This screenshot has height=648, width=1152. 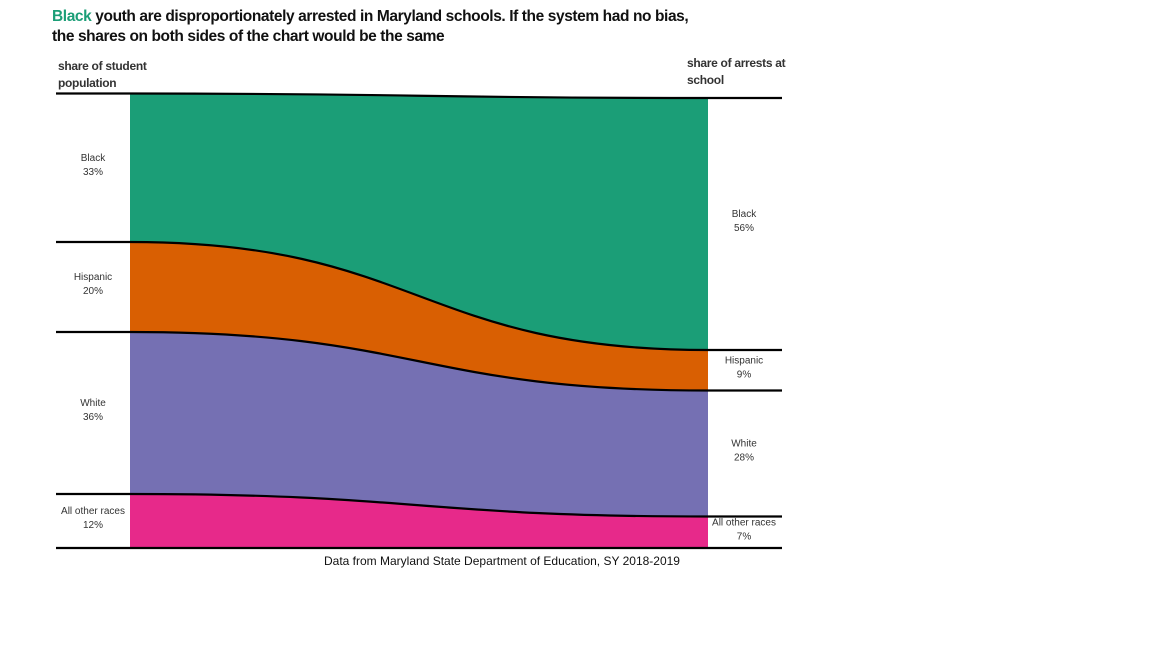 What do you see at coordinates (744, 228) in the screenshot?
I see `value-label: 56%` at bounding box center [744, 228].